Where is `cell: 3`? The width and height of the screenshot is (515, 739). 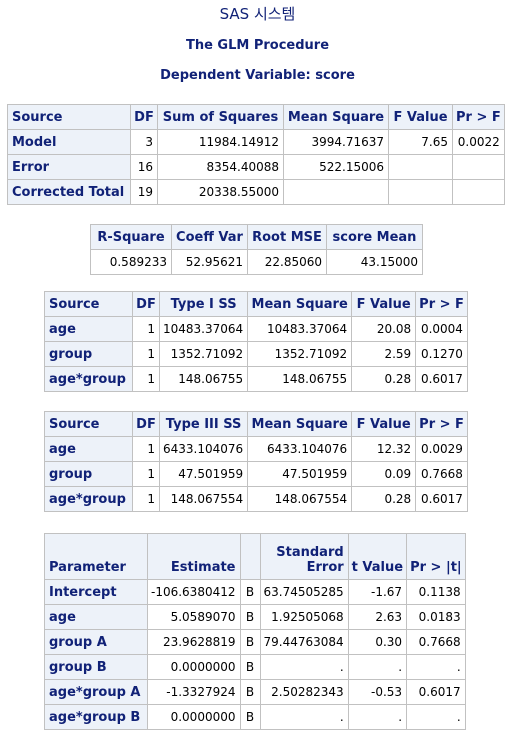 cell: 3 is located at coordinates (144, 142).